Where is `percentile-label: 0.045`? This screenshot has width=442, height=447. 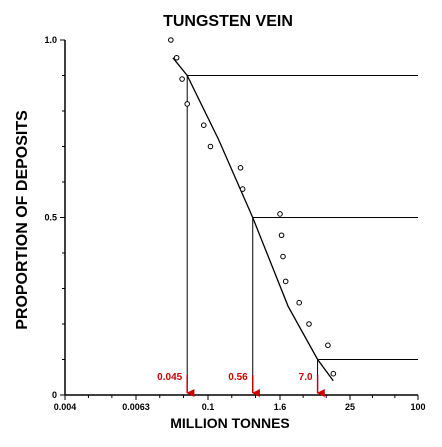 percentile-label: 0.045 is located at coordinates (169, 377).